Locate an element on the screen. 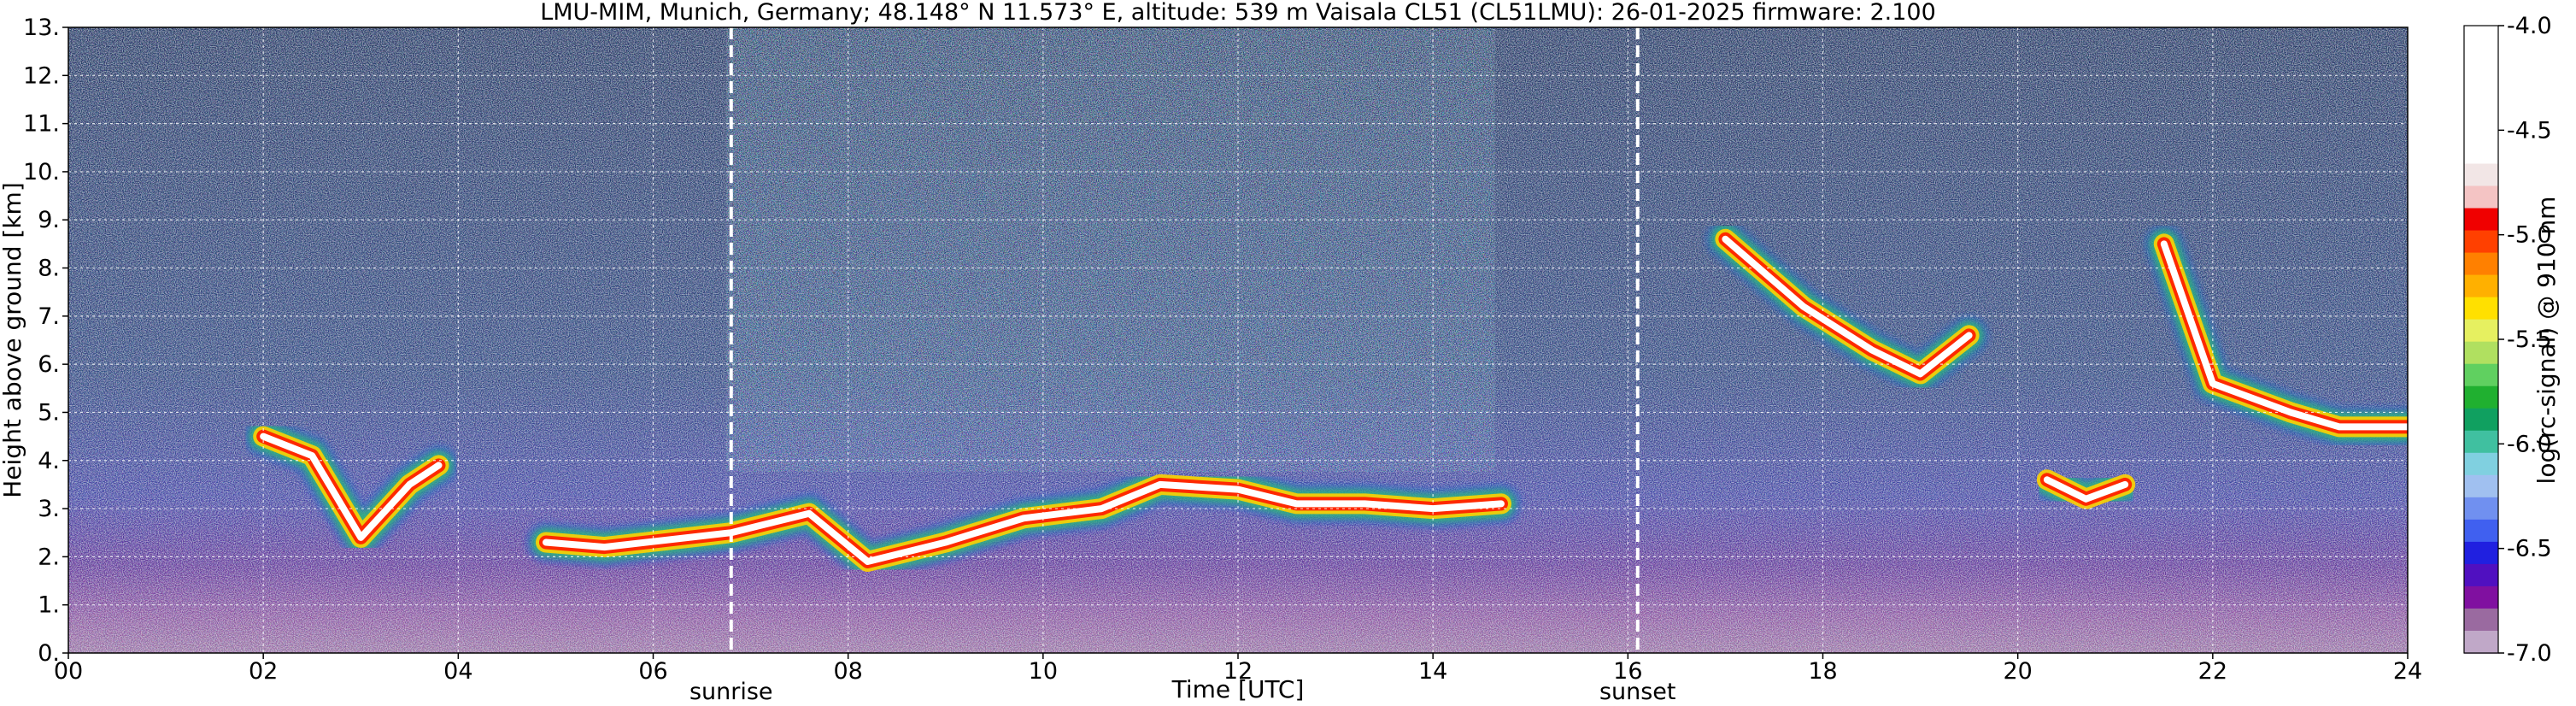 Image resolution: width=2576 pixels, height=706 pixels. colorbar-tick-label: -4.5 is located at coordinates (2529, 130).